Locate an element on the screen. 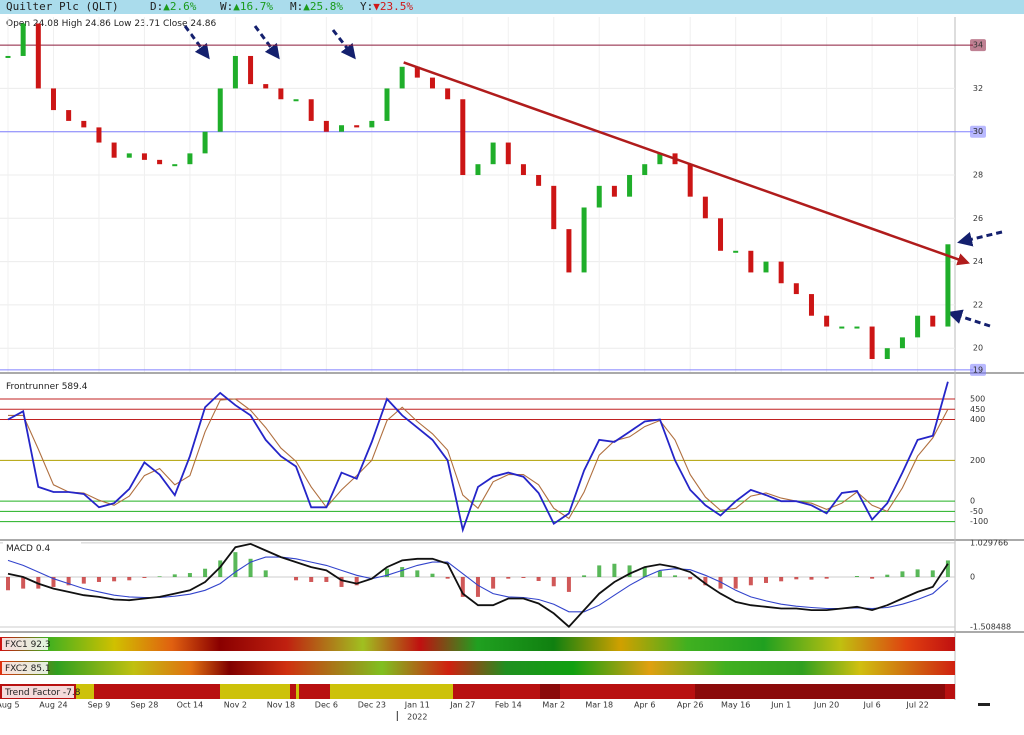 The width and height of the screenshot is (1024, 735). x-tick-label: Mar 2 is located at coordinates (553, 705).